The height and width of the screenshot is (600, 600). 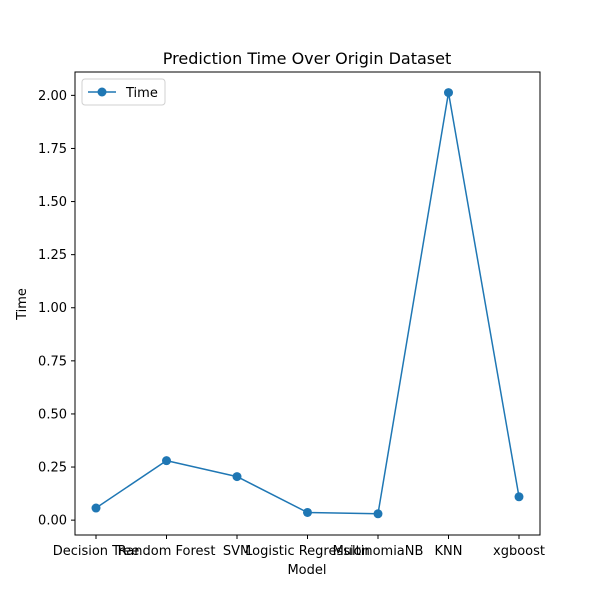 I want to click on y-axis-label: Time, so click(x=22, y=304).